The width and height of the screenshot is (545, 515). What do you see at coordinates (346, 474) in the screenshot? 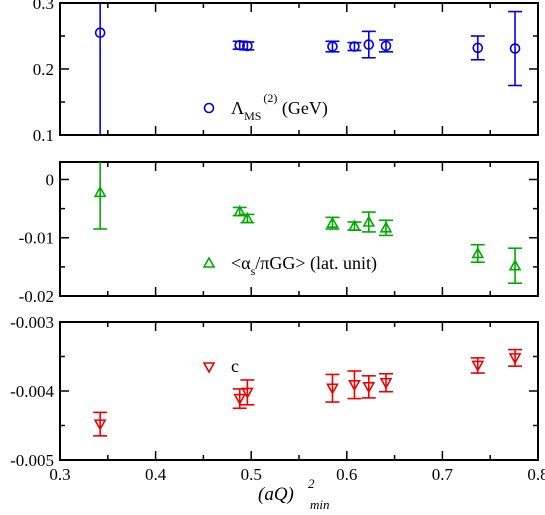
I see `x-tick-label: 0.6` at bounding box center [346, 474].